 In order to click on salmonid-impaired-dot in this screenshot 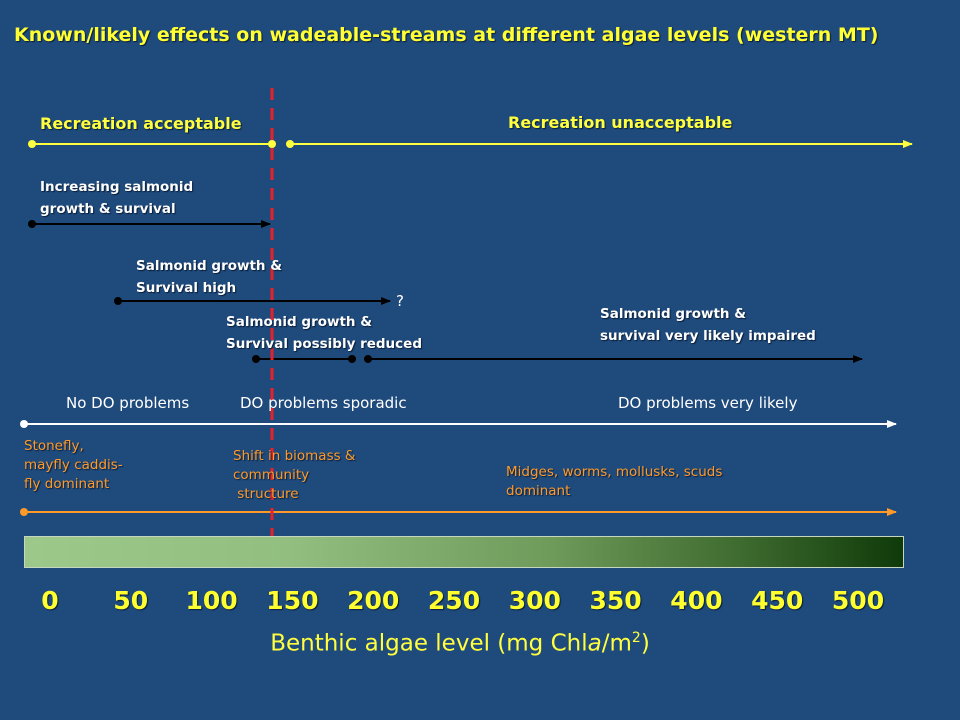, I will do `click(368, 359)`.